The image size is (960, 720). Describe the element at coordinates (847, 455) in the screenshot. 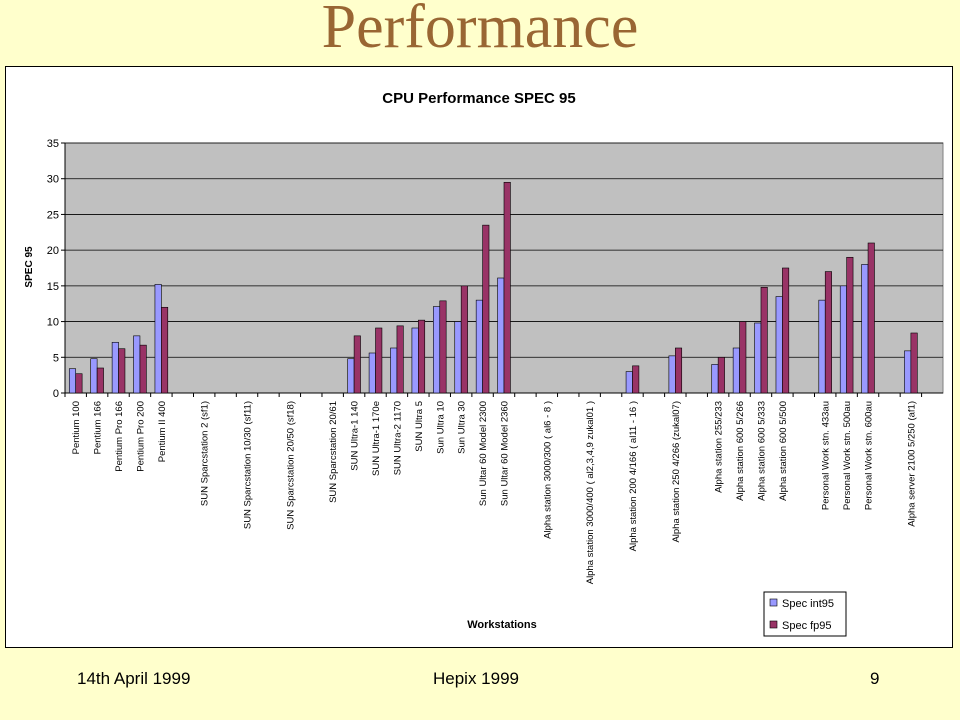

I see `x-tick-label: Personal Work stn. 500au` at that location.